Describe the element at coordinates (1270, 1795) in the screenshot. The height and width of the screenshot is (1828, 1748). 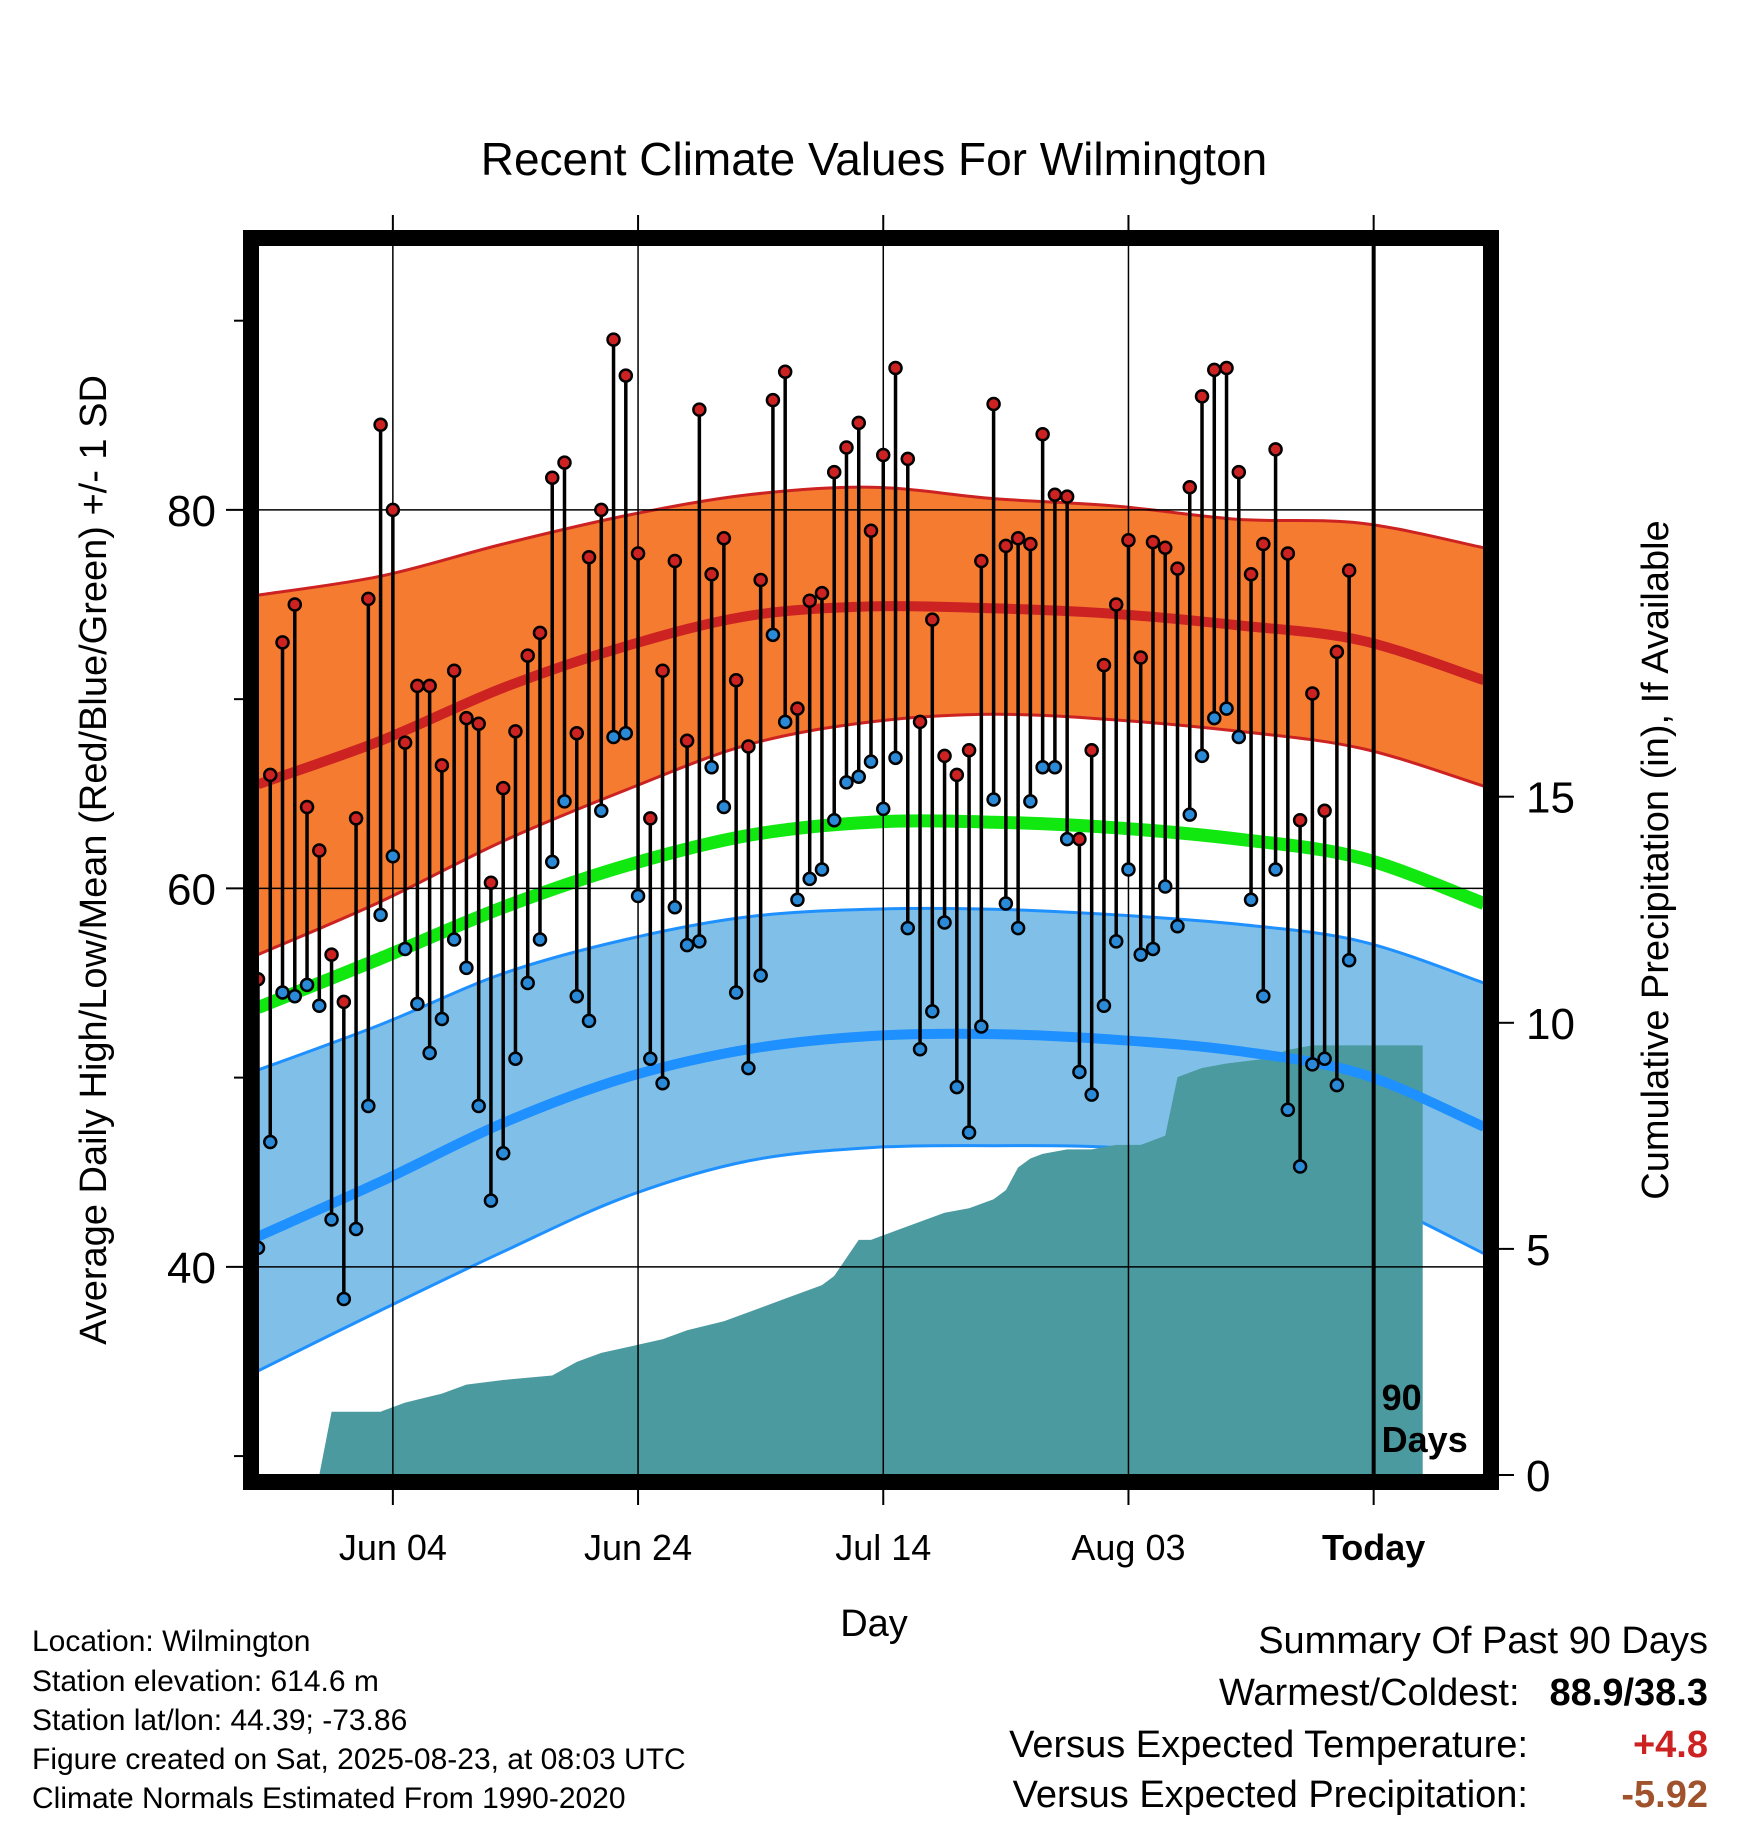
I see `summary-precip-label: Versus Expected Precipitation:` at that location.